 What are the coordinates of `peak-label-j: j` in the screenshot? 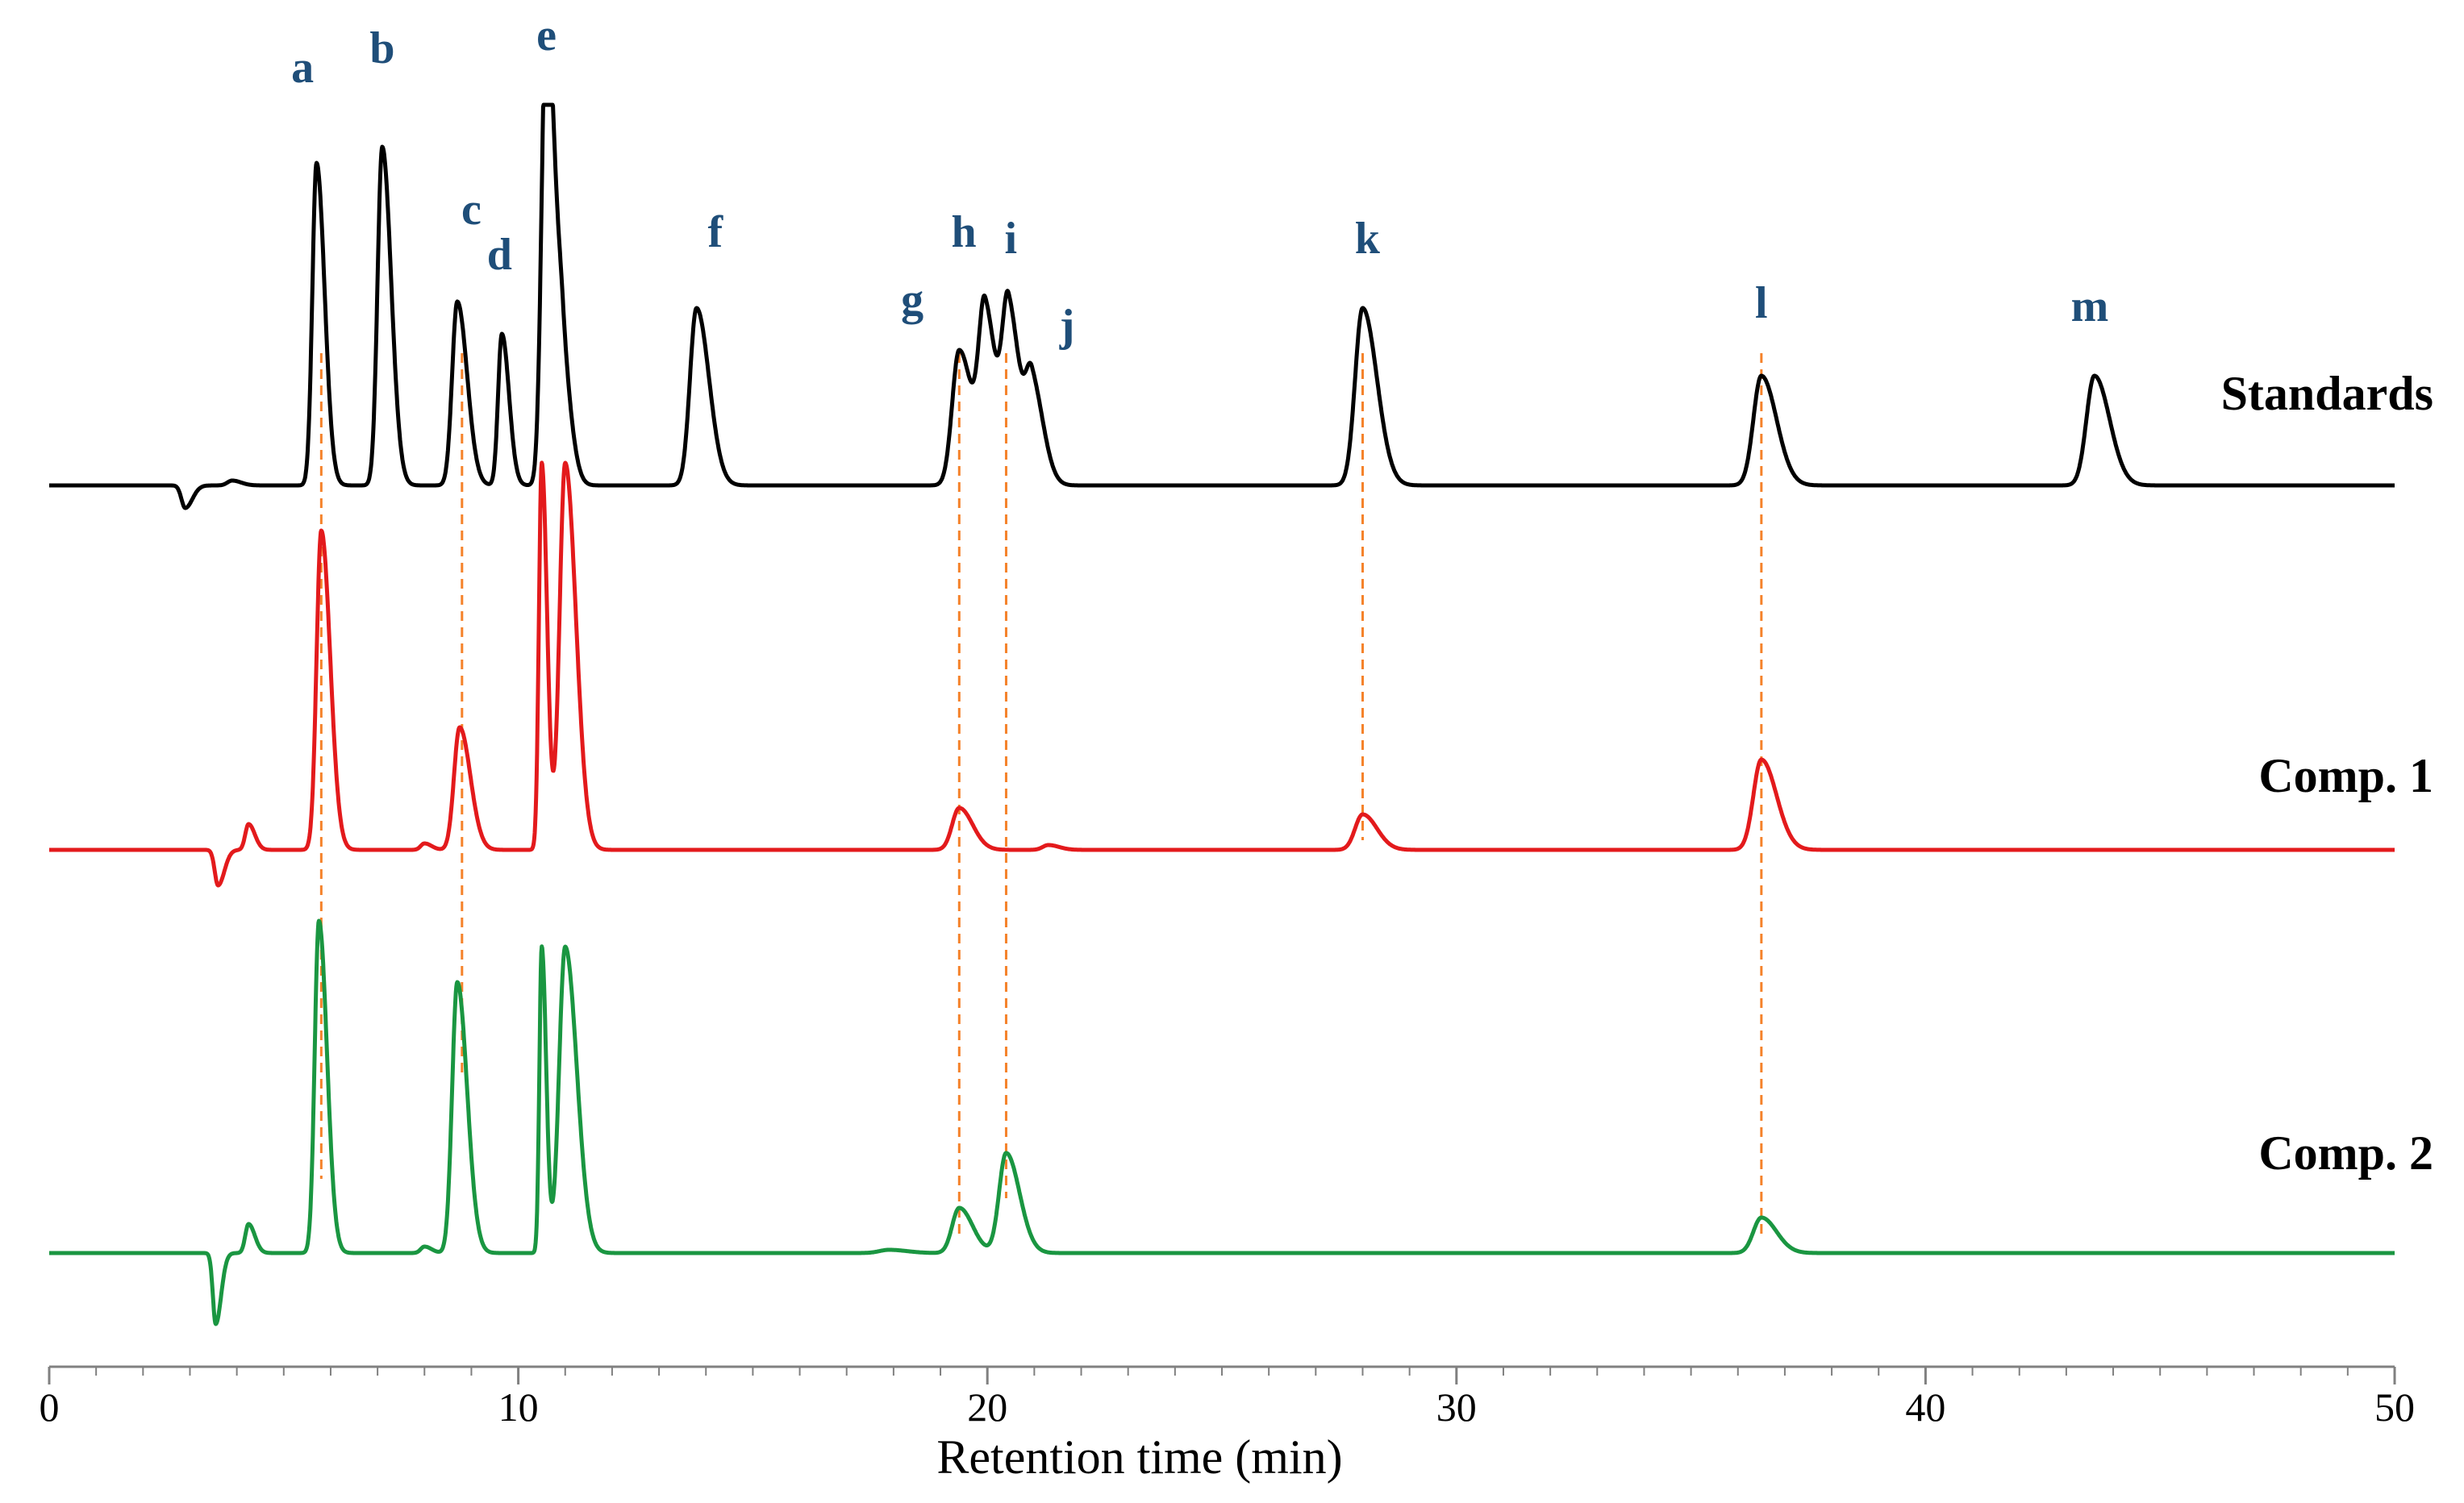 It's located at (1067, 326).